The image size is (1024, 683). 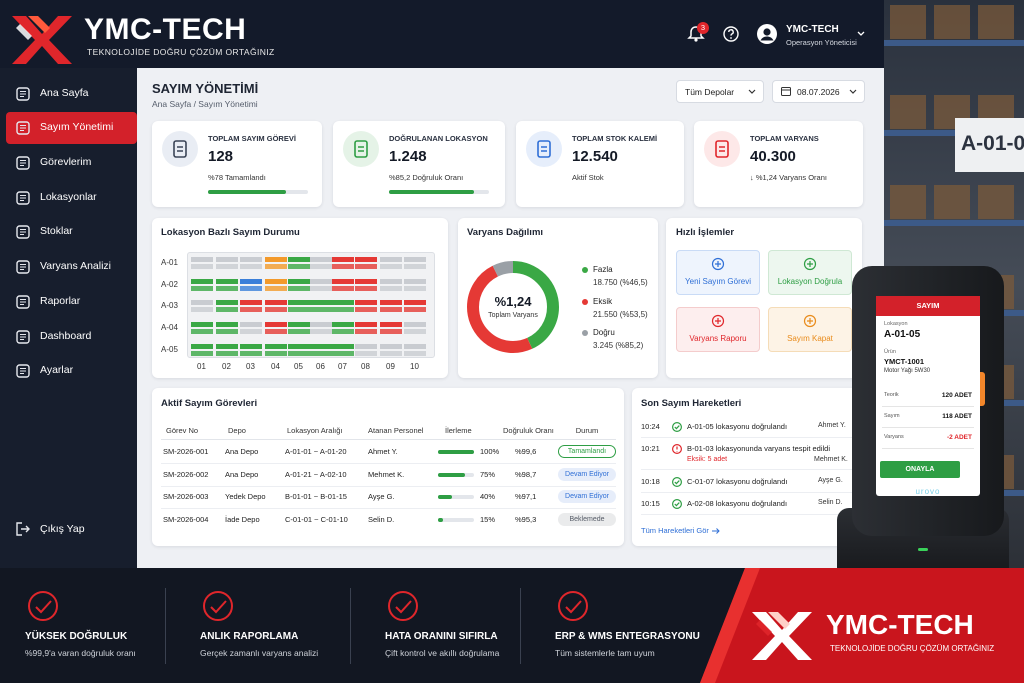 What do you see at coordinates (832, 425) in the screenshot?
I see `recent-user: Ahmet Y.` at bounding box center [832, 425].